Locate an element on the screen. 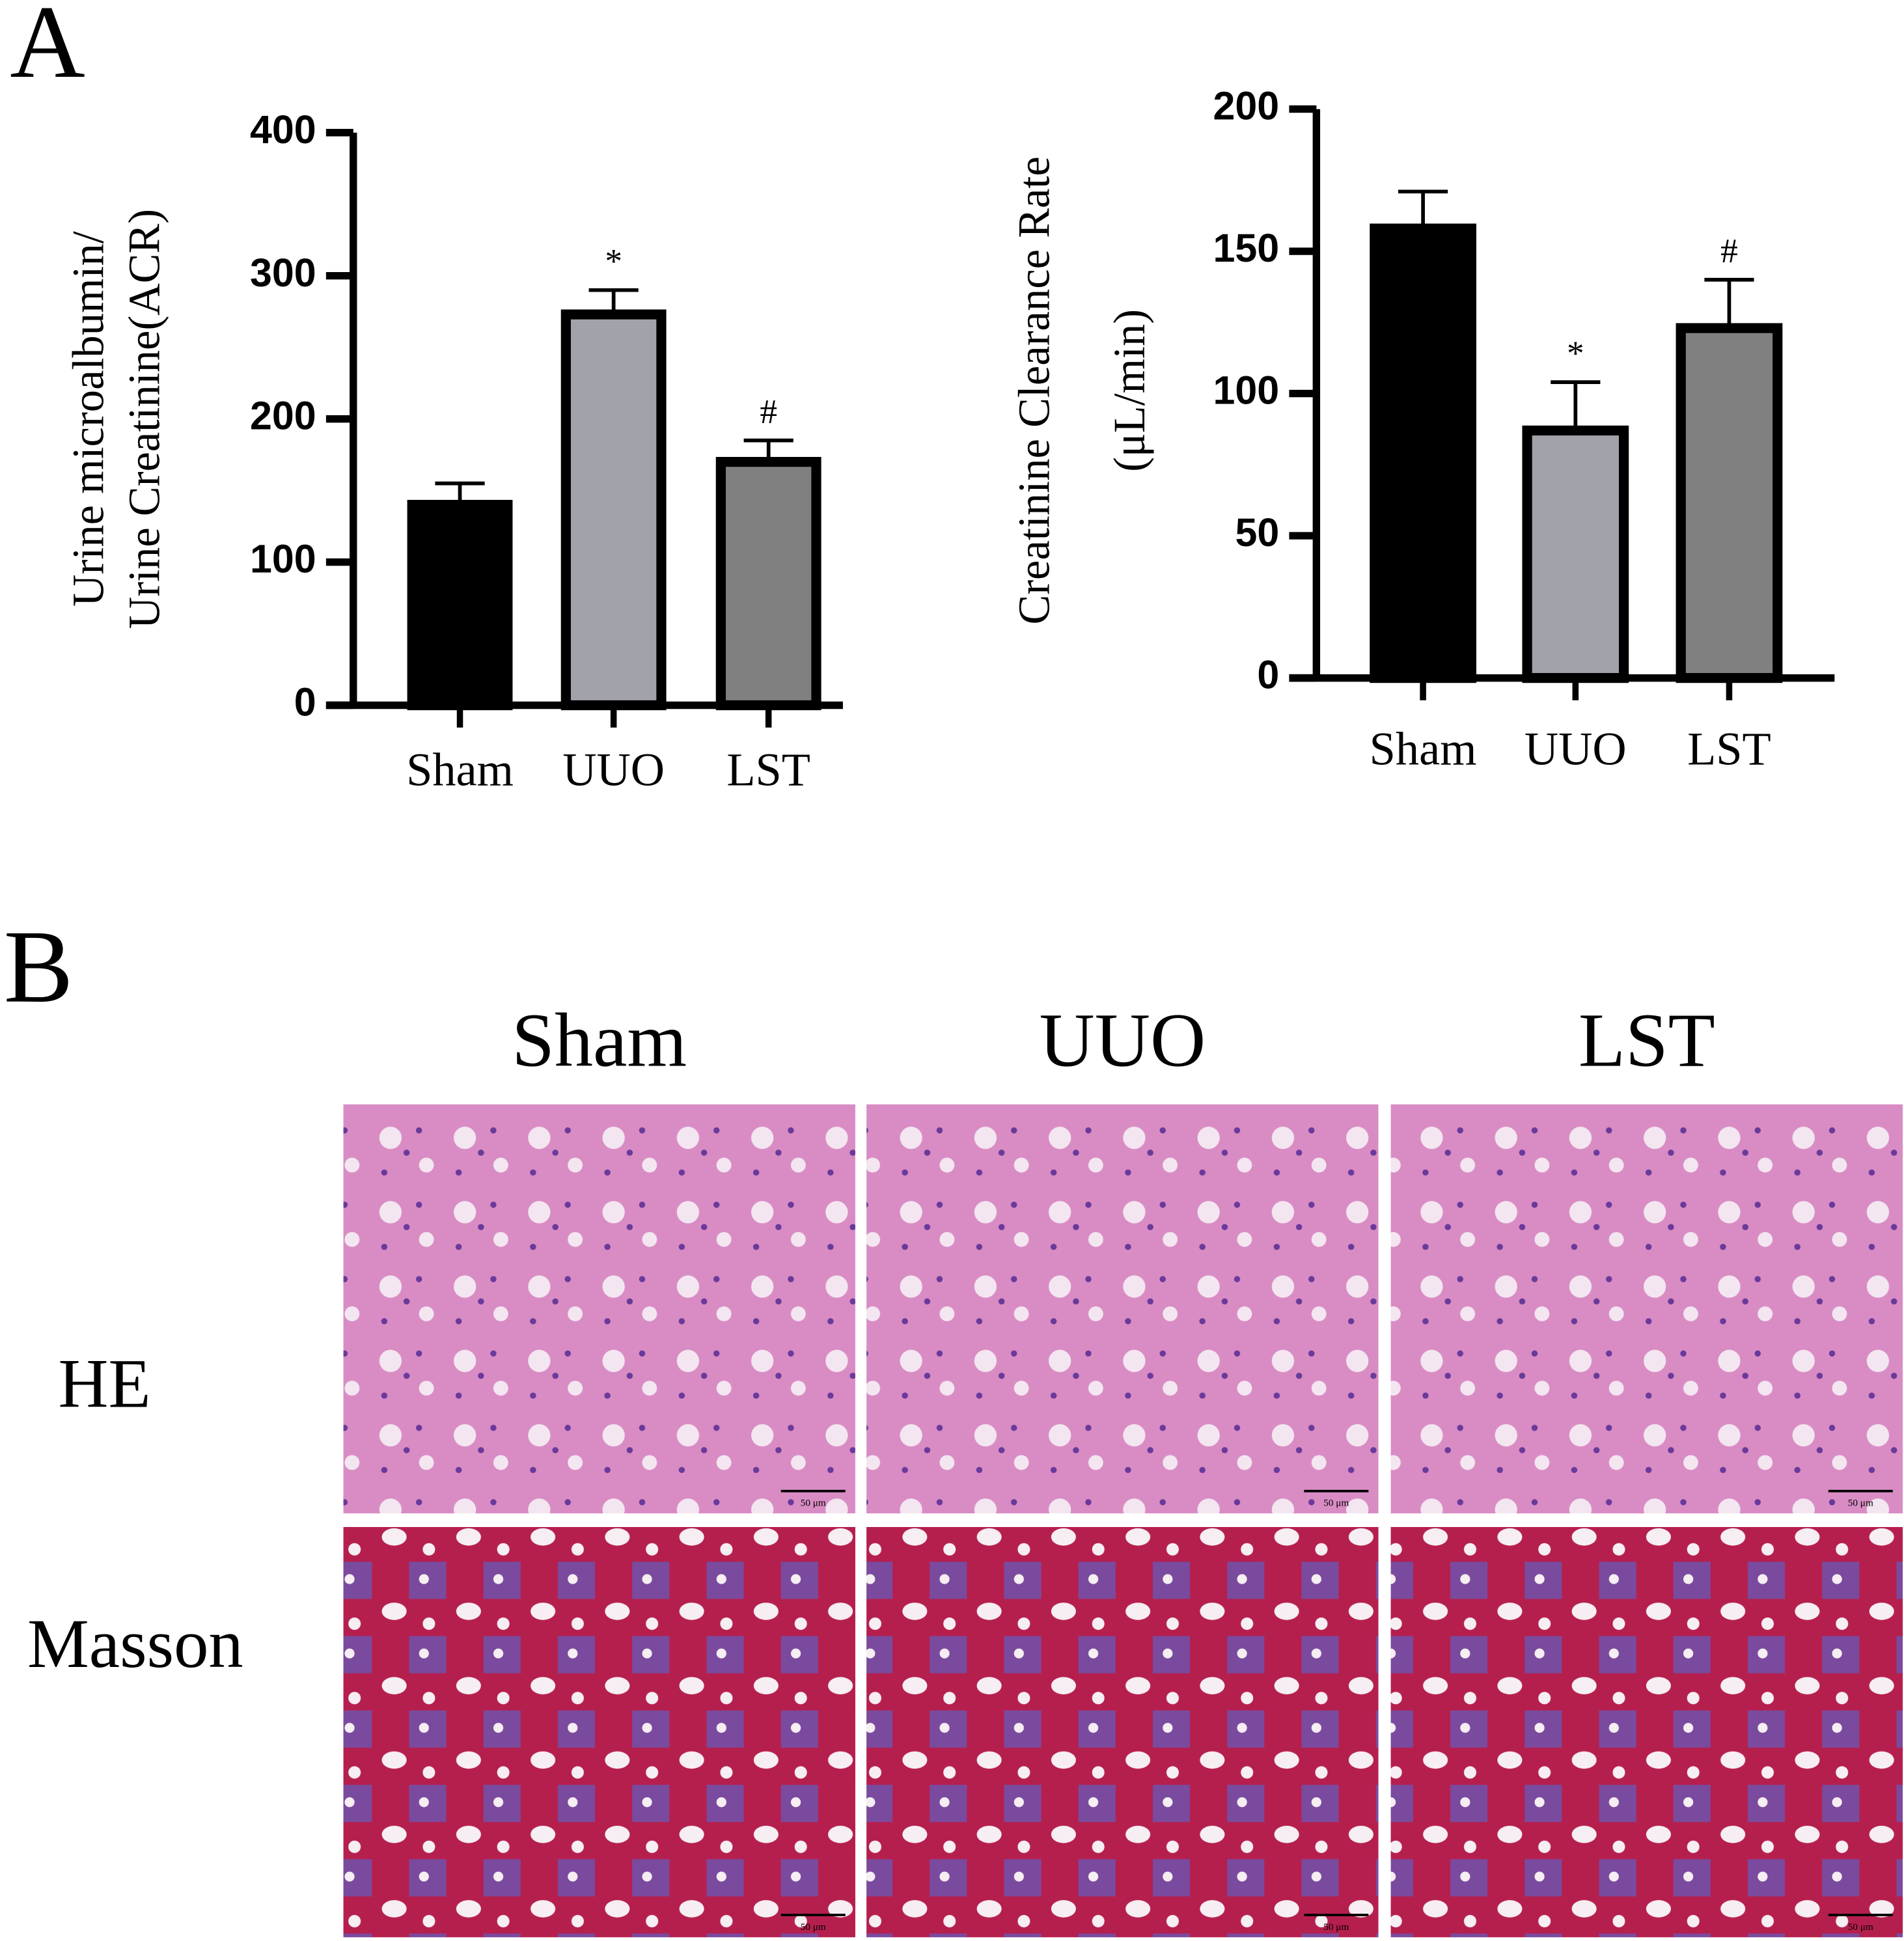 The width and height of the screenshot is (1904, 1941). panel-label: B is located at coordinates (39, 967).